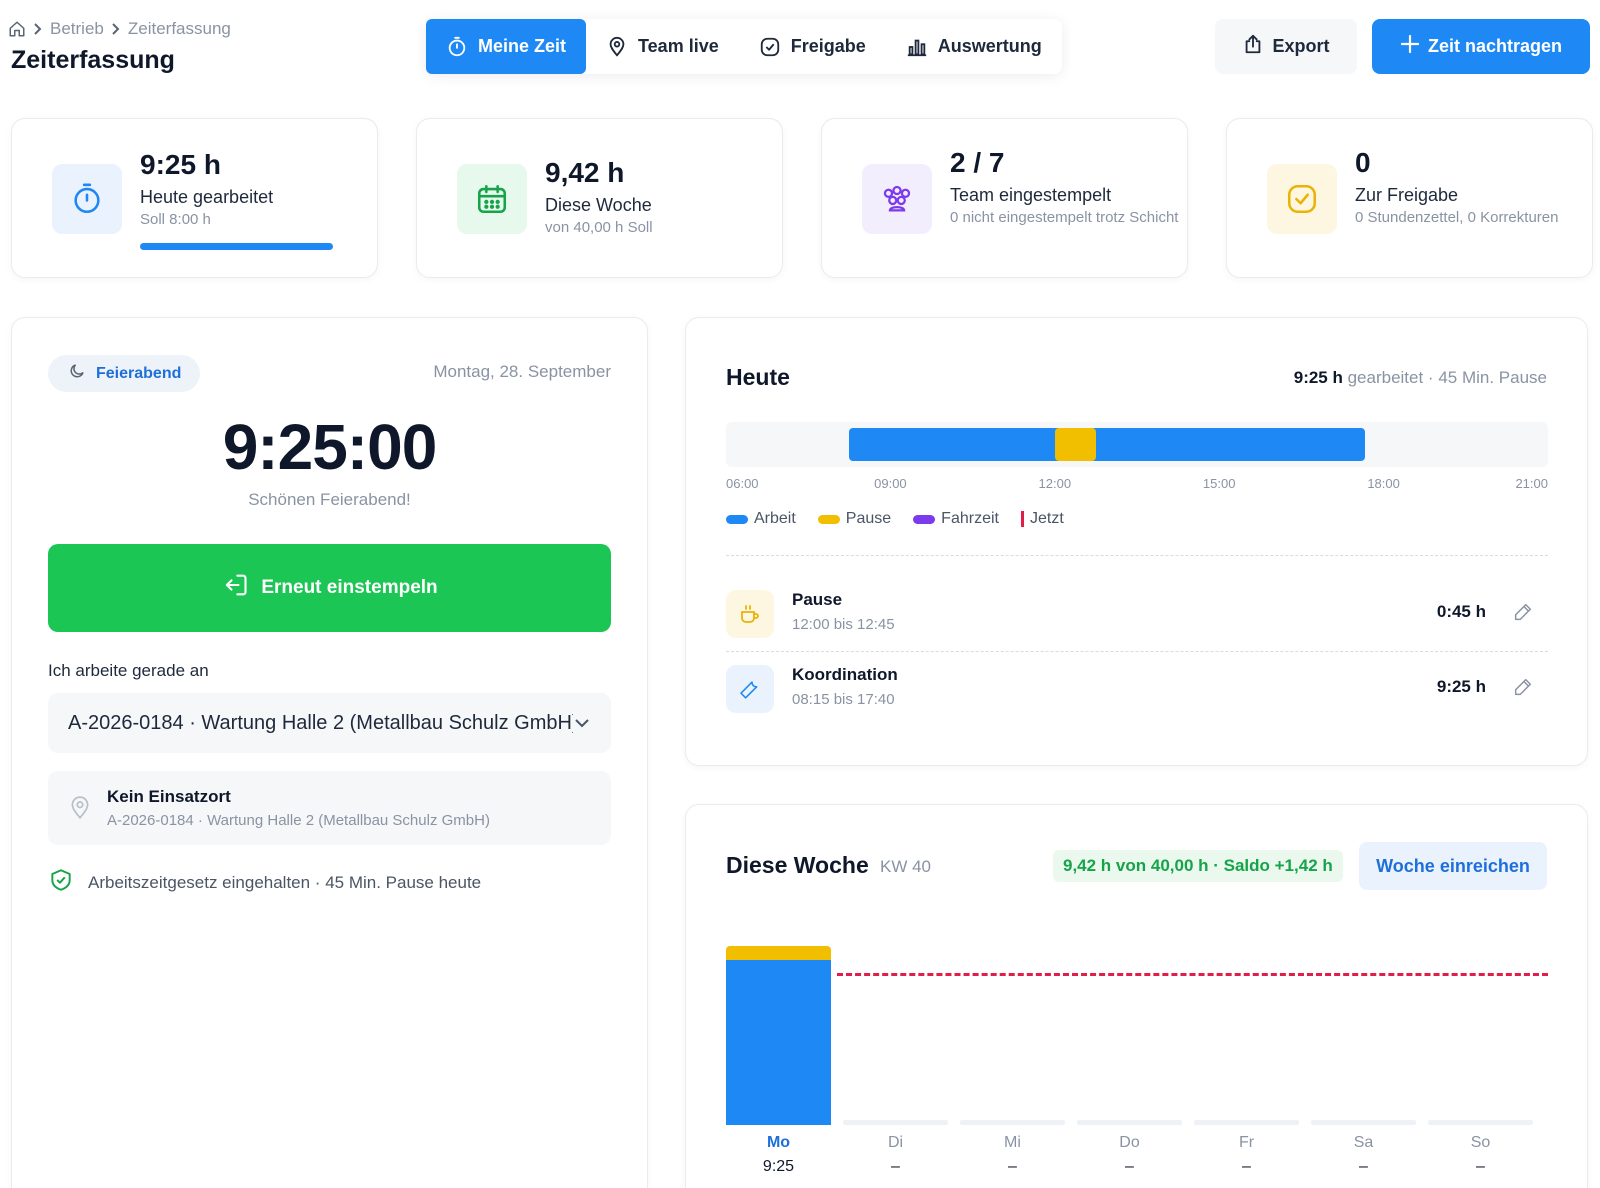 This screenshot has width=1600, height=1188. What do you see at coordinates (1192, 974) in the screenshot?
I see `target-line` at bounding box center [1192, 974].